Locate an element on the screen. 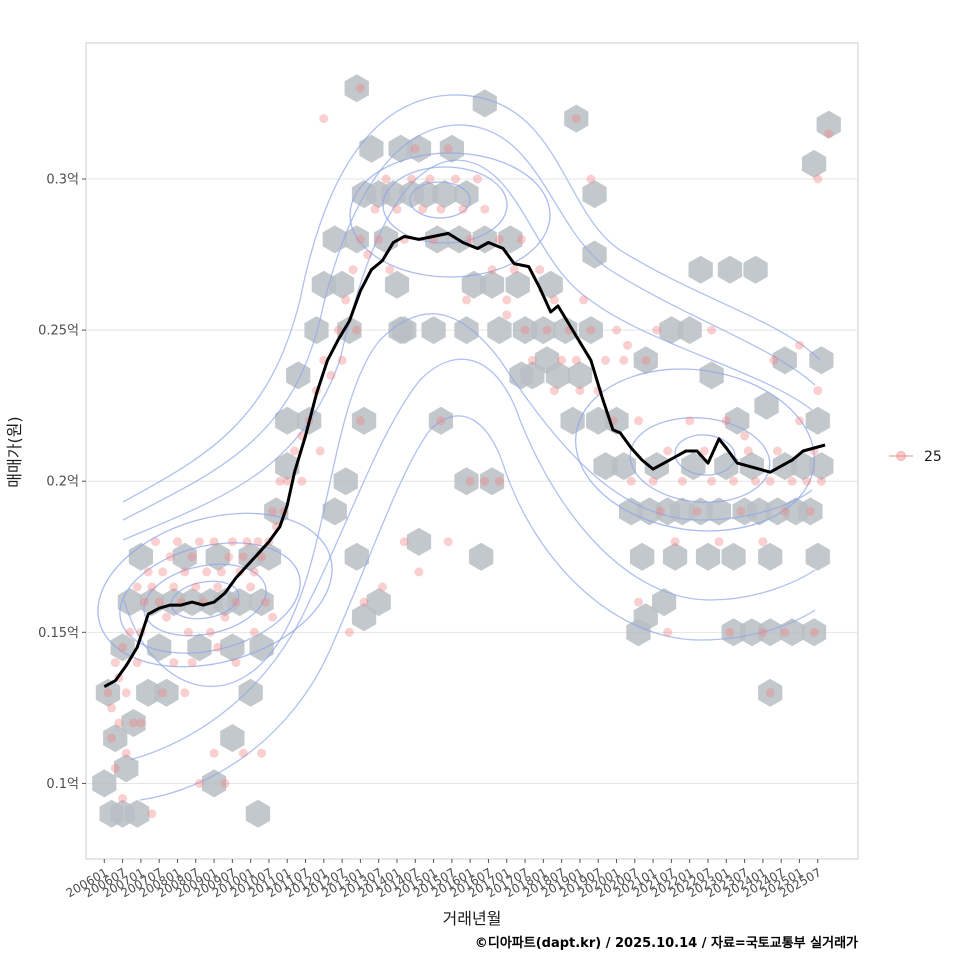  legend-marker is located at coordinates (901, 456).